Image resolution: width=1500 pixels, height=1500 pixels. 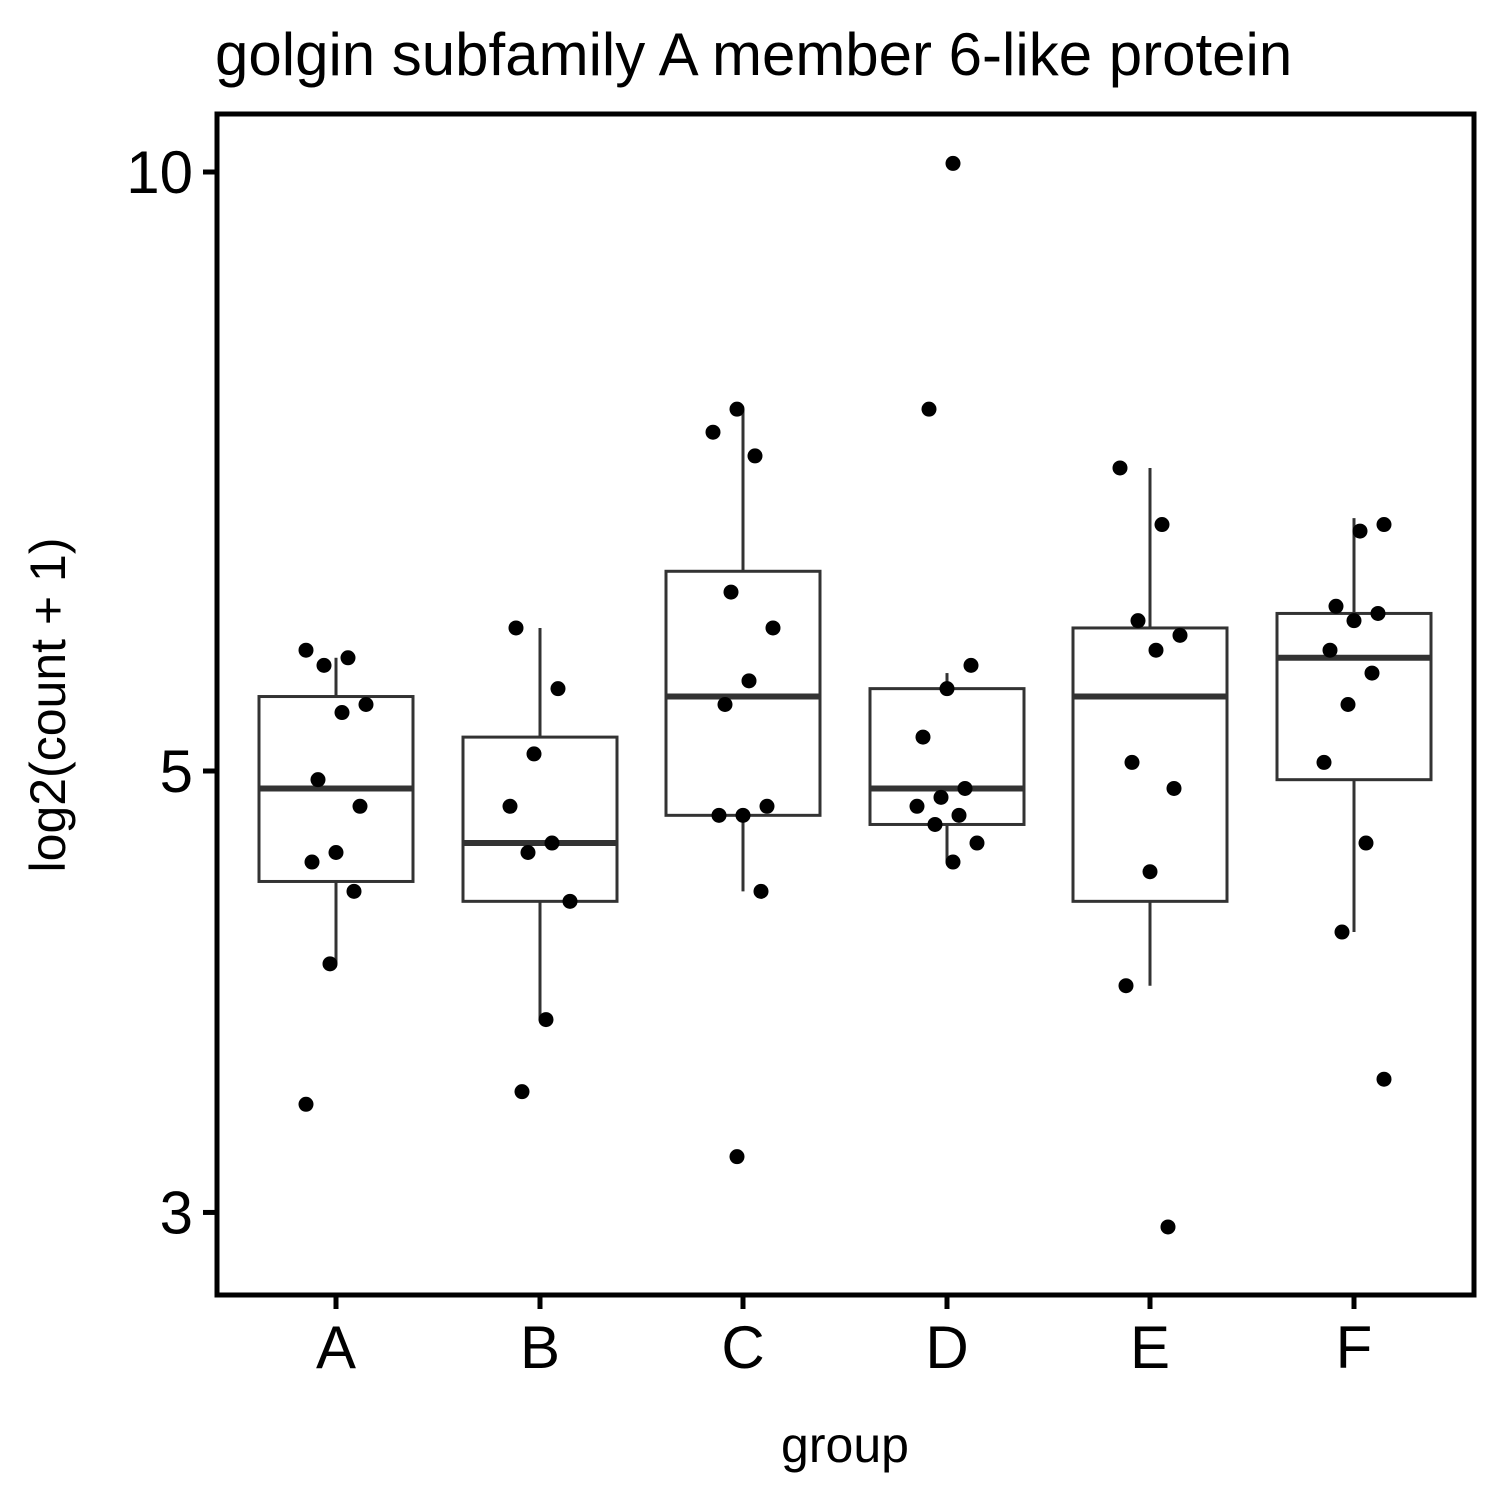 I want to click on box-group-b, so click(x=540, y=823).